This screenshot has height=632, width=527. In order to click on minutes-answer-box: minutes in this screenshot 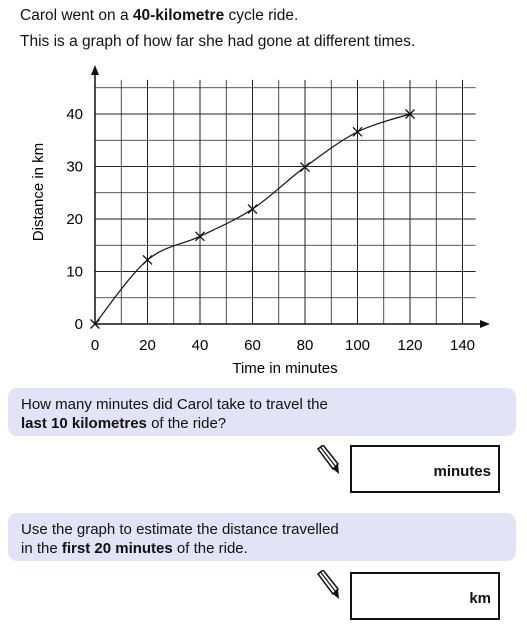, I will do `click(425, 469)`.